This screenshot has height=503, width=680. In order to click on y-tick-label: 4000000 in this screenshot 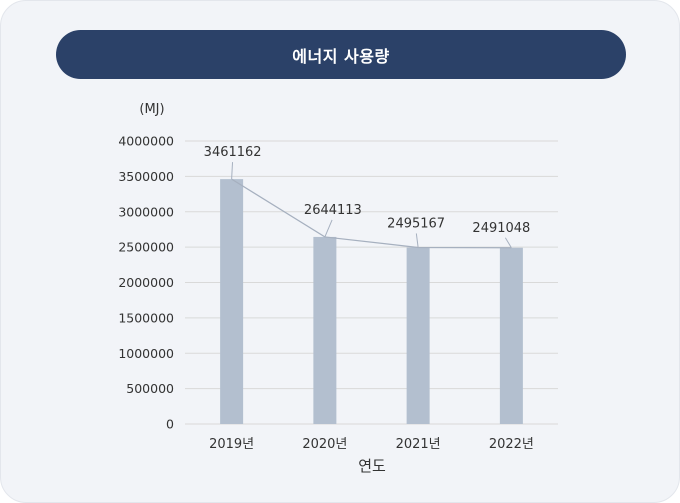, I will do `click(146, 141)`.